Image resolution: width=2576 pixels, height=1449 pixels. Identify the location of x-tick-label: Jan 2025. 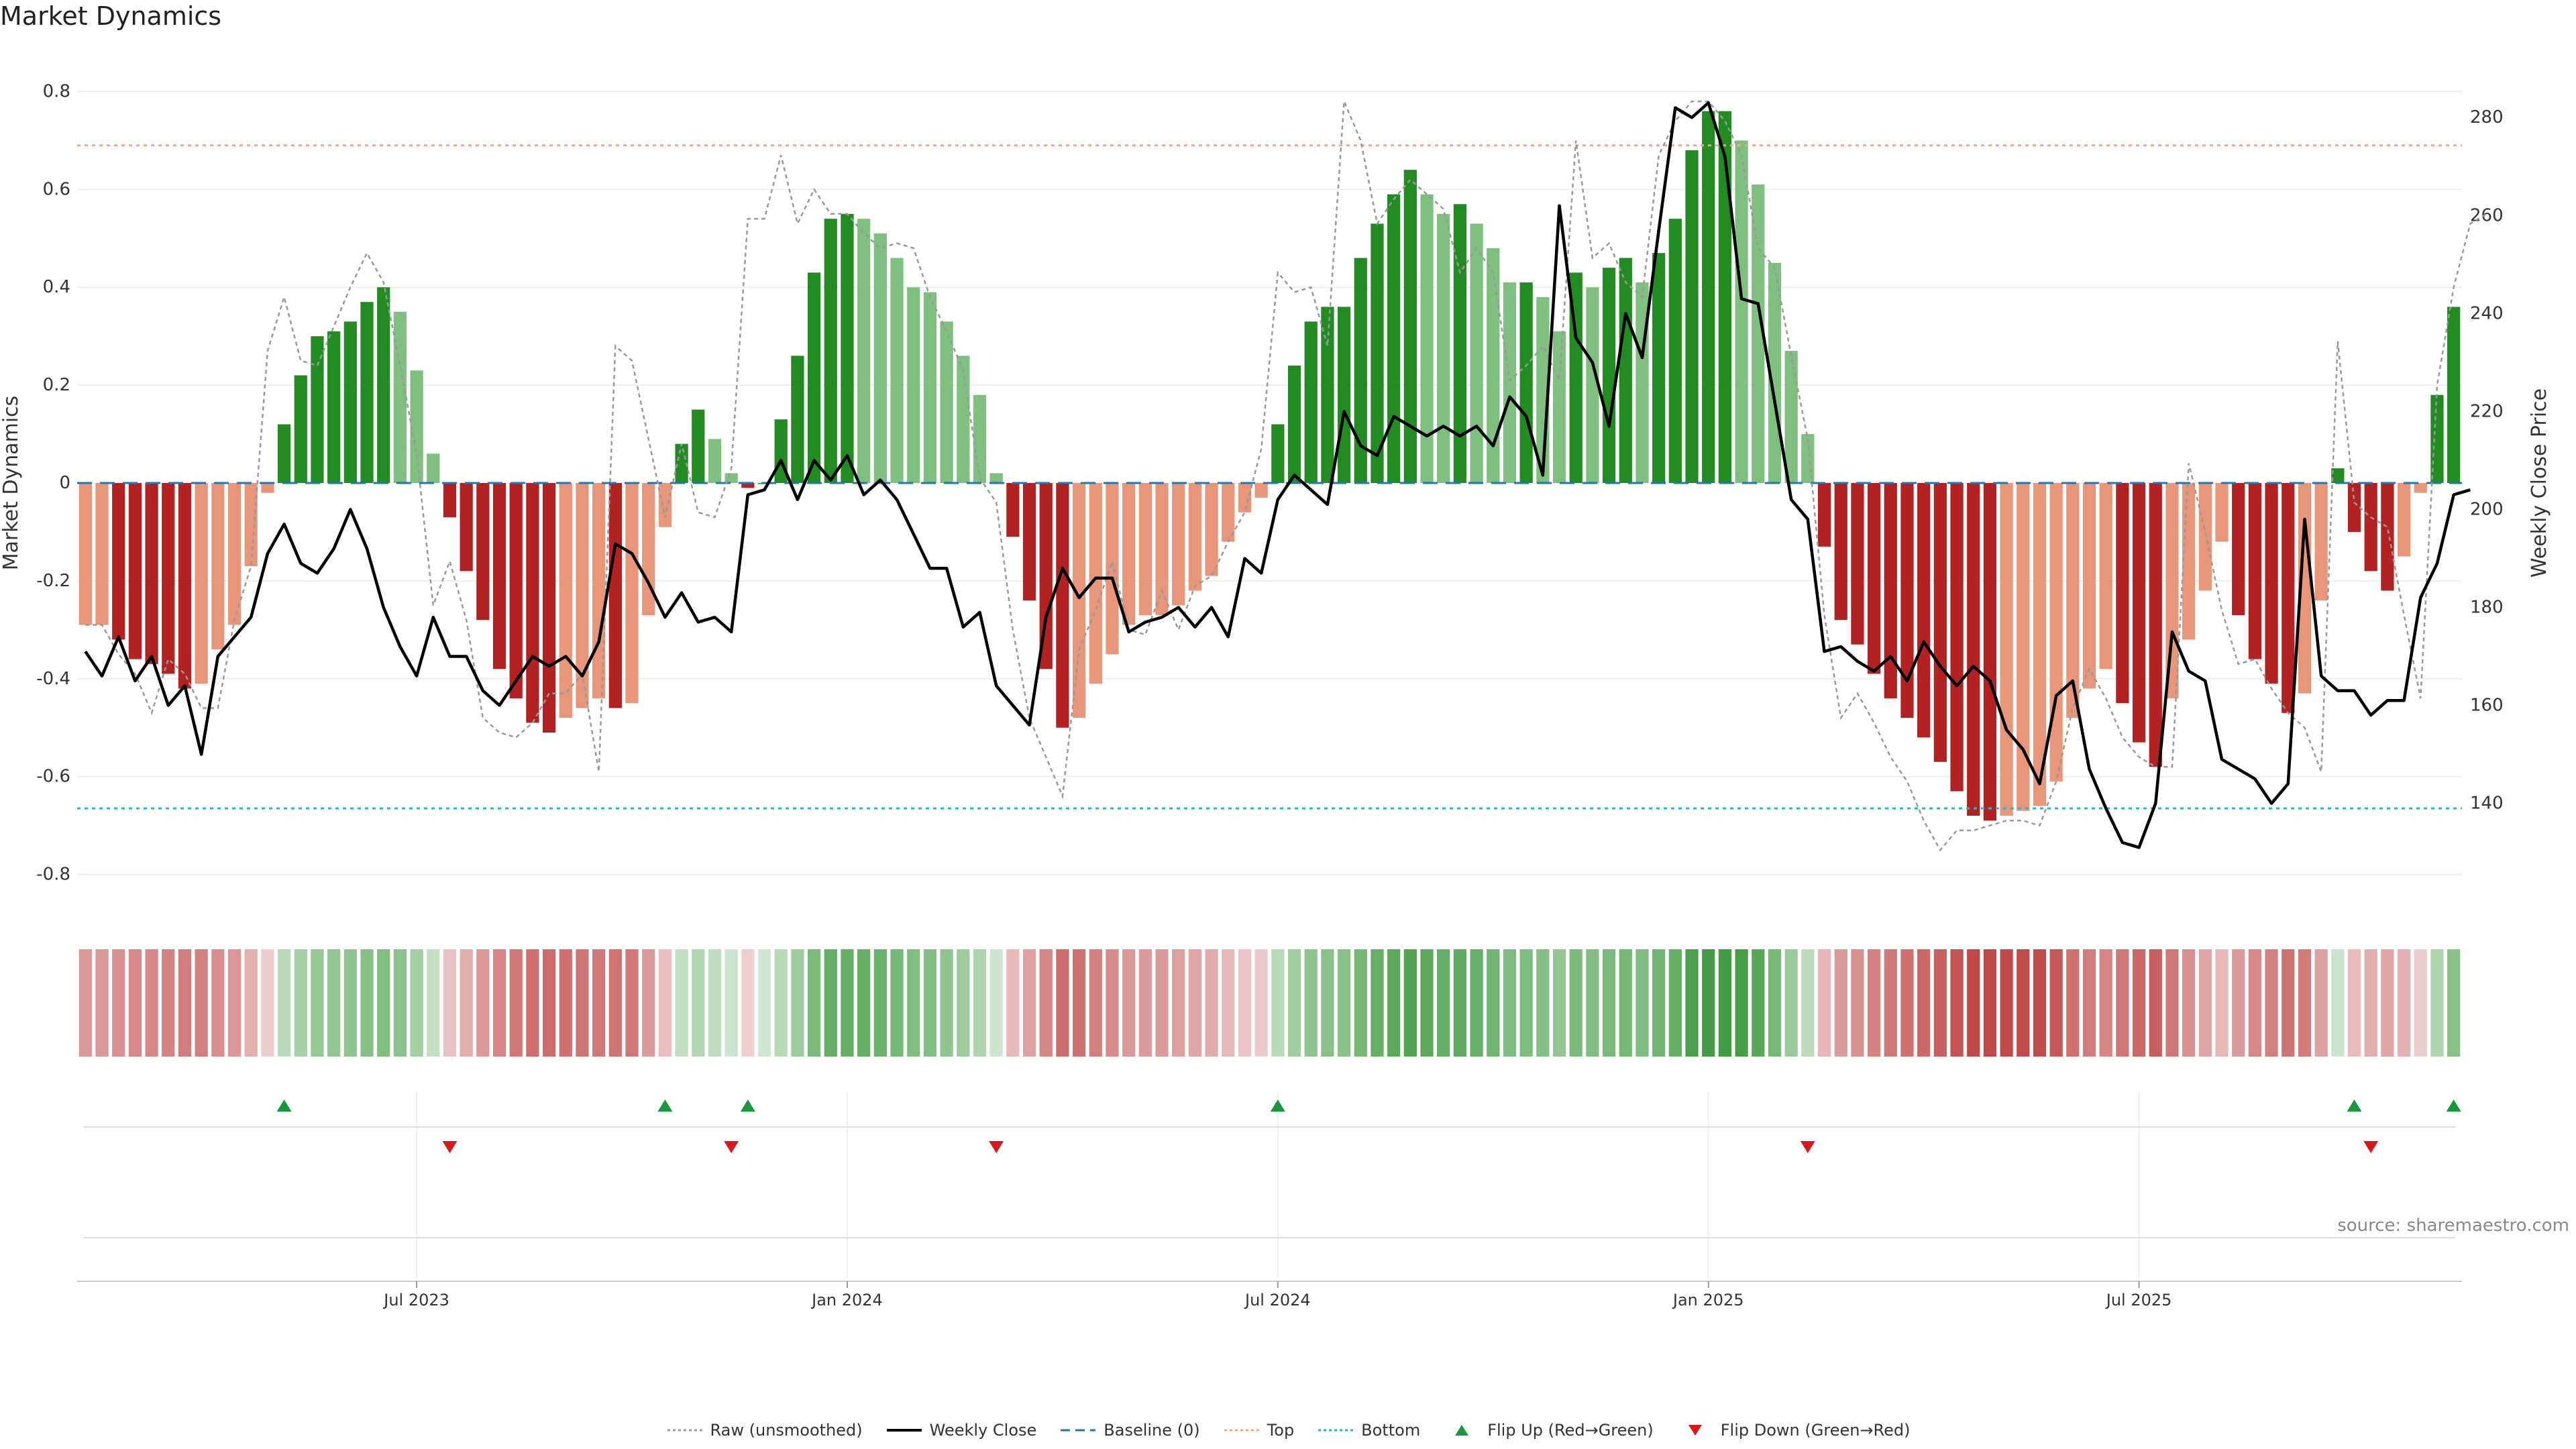
(1708, 1300).